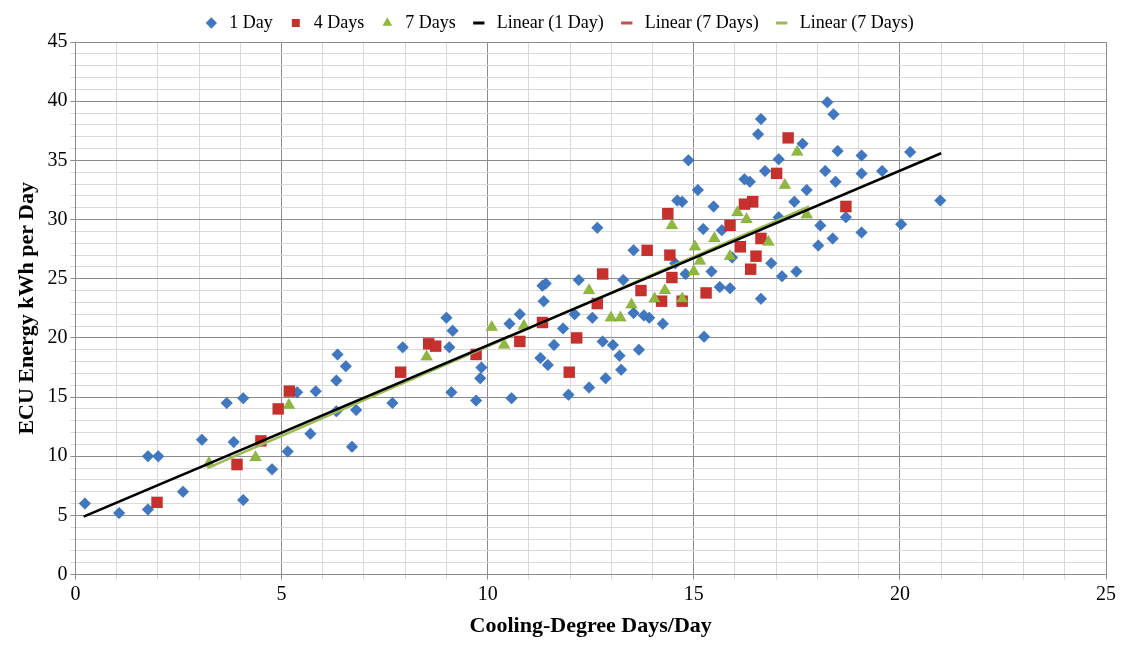 This screenshot has height=649, width=1121. What do you see at coordinates (57, 99) in the screenshot?
I see `y-tick-label: 40` at bounding box center [57, 99].